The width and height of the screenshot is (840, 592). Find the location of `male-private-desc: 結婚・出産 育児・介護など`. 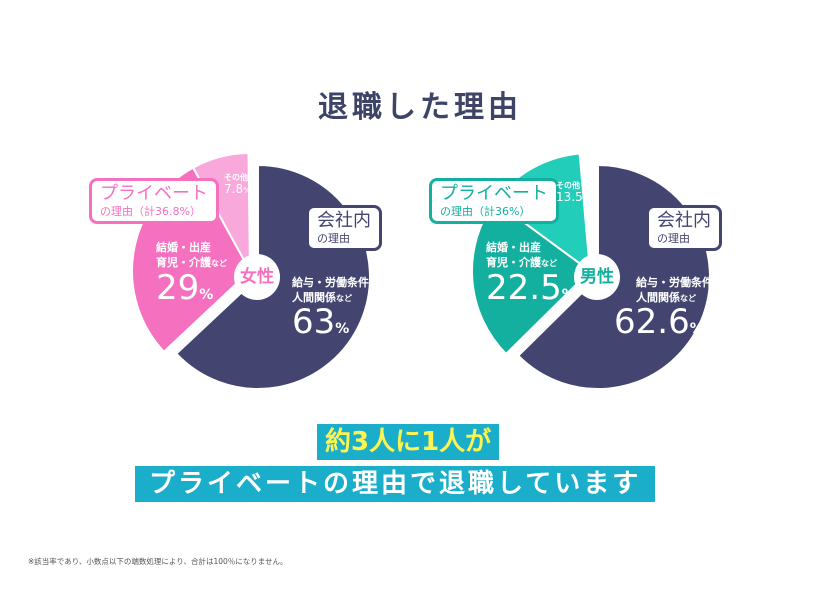

male-private-desc: 結婚・出産 育児・介護など is located at coordinates (521, 255).